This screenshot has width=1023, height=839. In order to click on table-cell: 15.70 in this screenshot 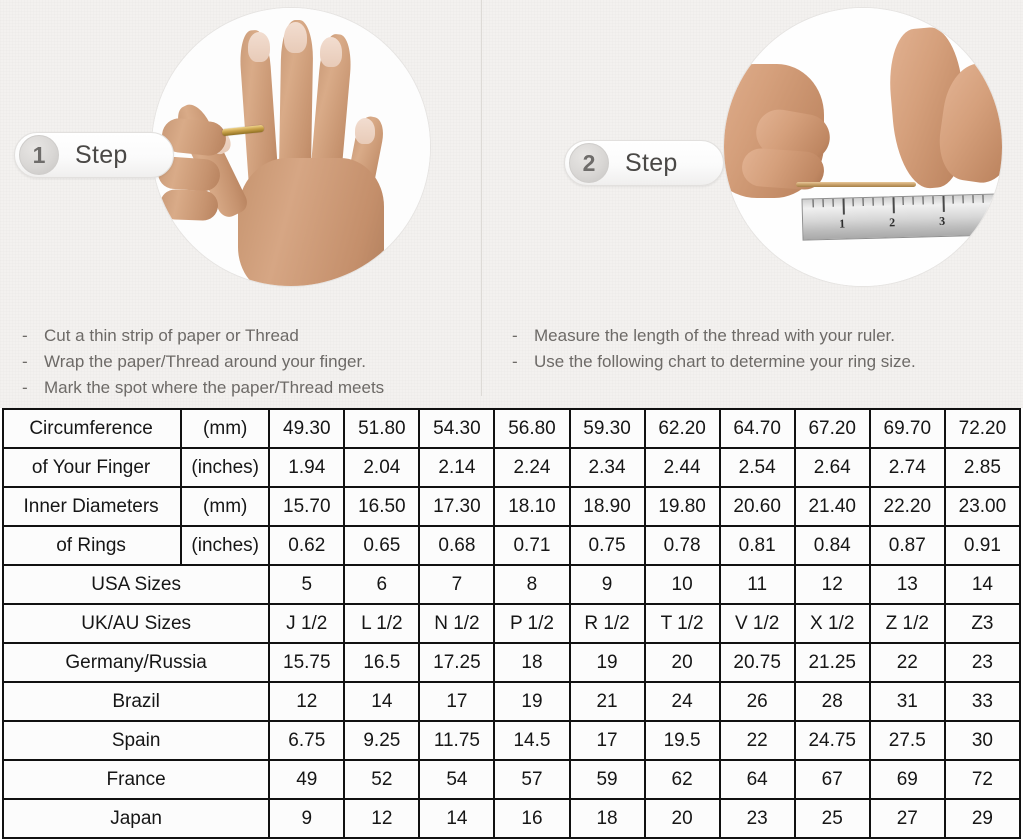, I will do `click(307, 506)`.